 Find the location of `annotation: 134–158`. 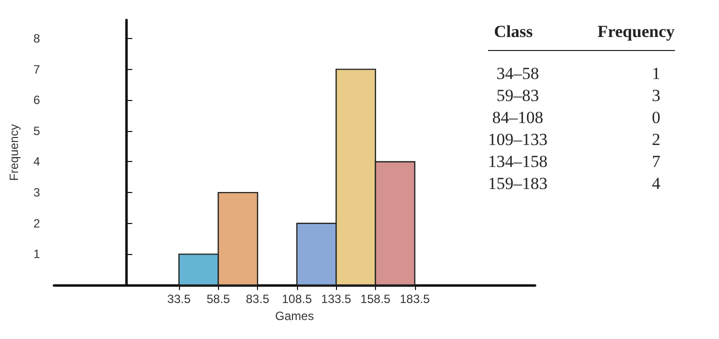

annotation: 134–158 is located at coordinates (518, 162).